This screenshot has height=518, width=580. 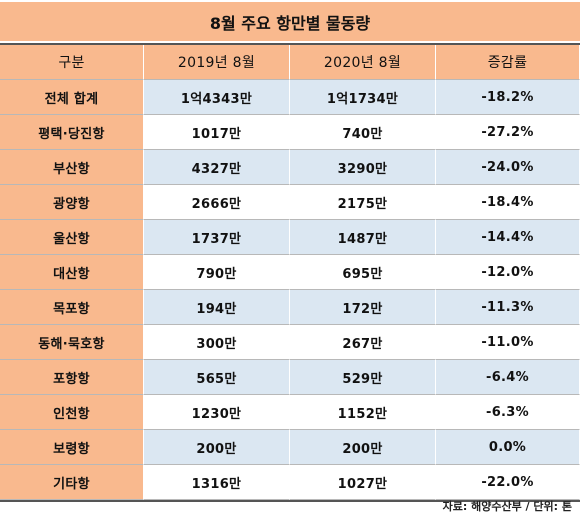 I want to click on value-2019: 1017만, so click(x=217, y=132).